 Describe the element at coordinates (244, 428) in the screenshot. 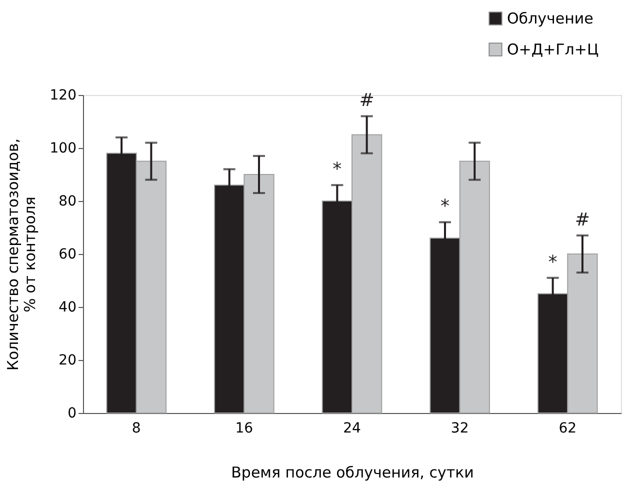

I see `x-tick-label: 16` at that location.